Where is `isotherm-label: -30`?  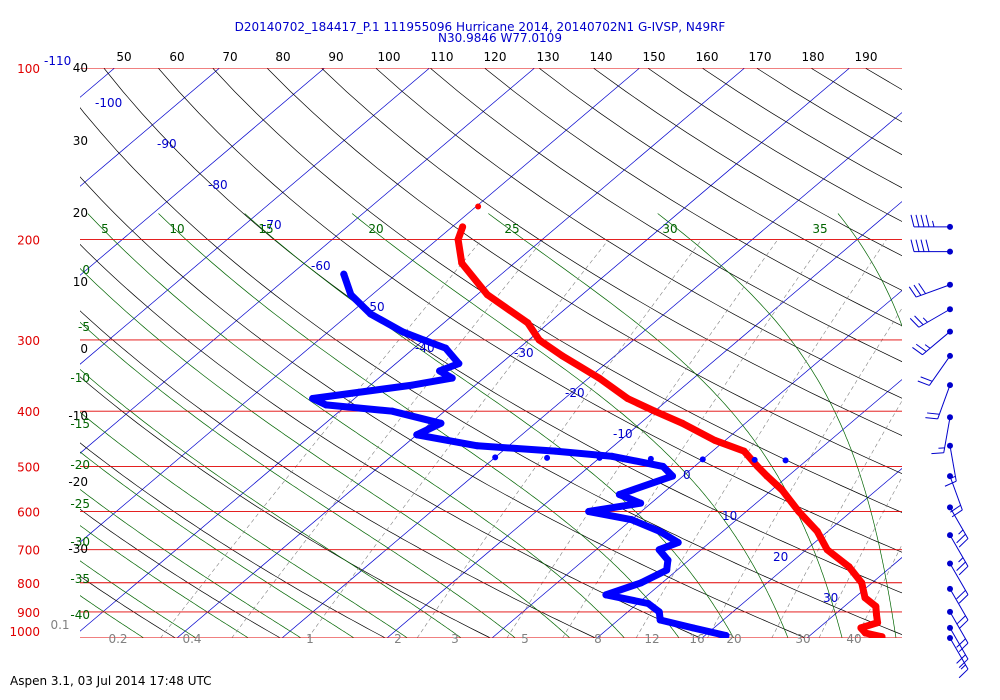 isotherm-label: -30 is located at coordinates (524, 353).